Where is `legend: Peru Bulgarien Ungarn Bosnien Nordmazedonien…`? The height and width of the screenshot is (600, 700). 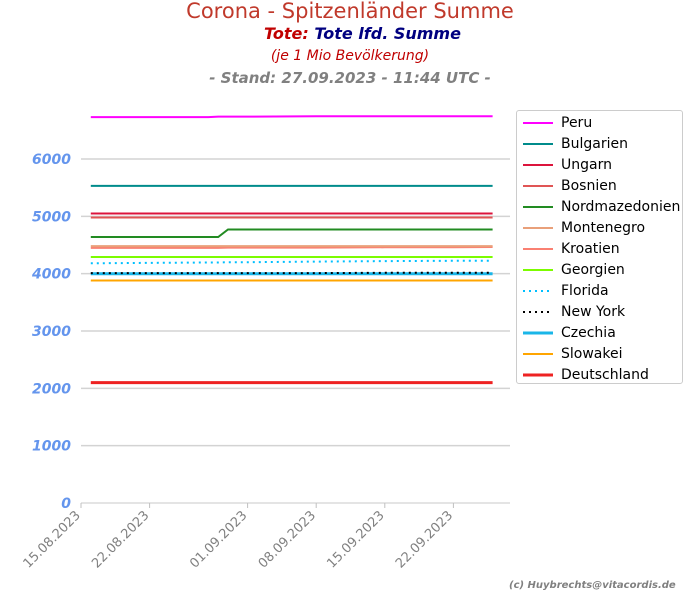
legend: Peru Bulgarien Ungarn Bosnien Nordmazedonien… is located at coordinates (599, 247).